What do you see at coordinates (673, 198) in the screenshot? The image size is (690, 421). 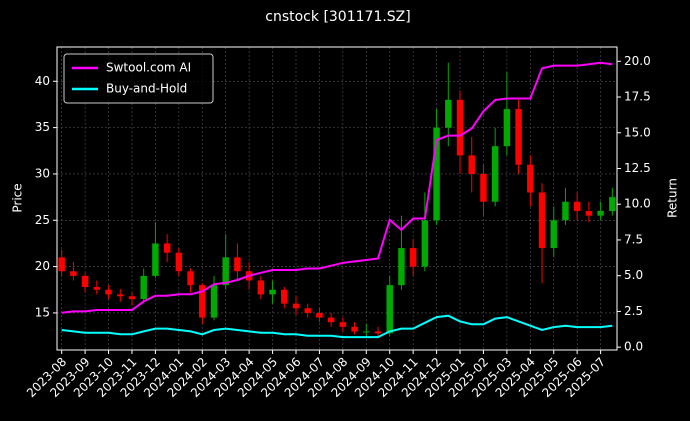 I see `y2-axis-label: Return` at bounding box center [673, 198].